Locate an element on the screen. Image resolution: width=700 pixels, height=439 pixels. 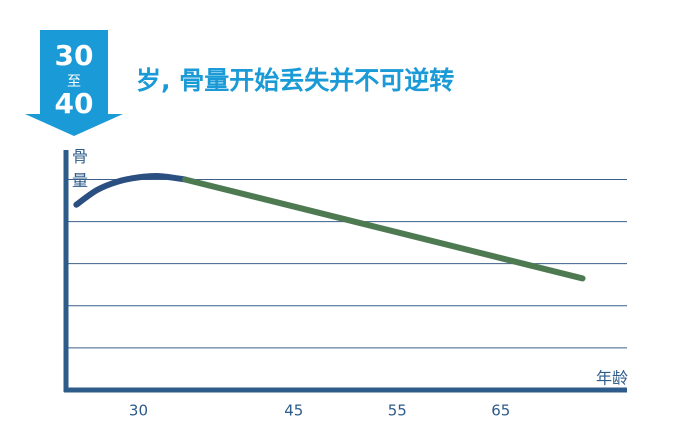
x-tick-label: 30 is located at coordinates (138, 411).